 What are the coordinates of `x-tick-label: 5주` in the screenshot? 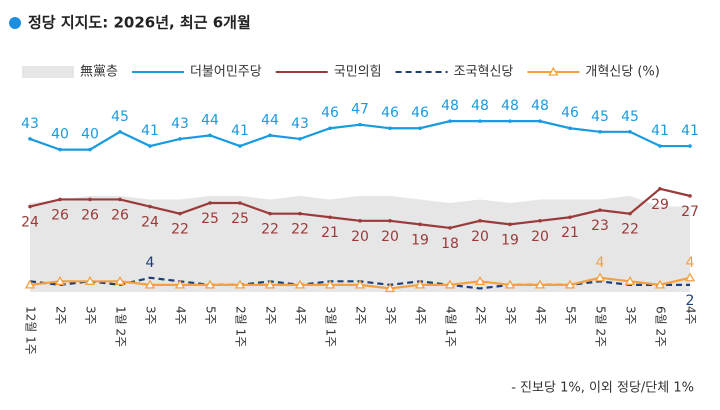 It's located at (571, 315).